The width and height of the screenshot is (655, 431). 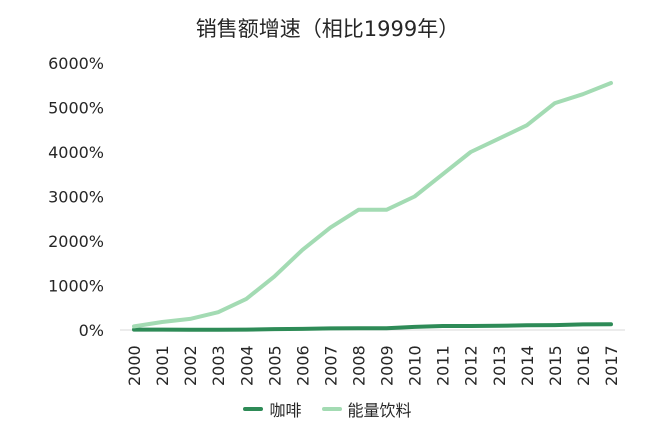 I want to click on series-line, so click(x=372, y=327).